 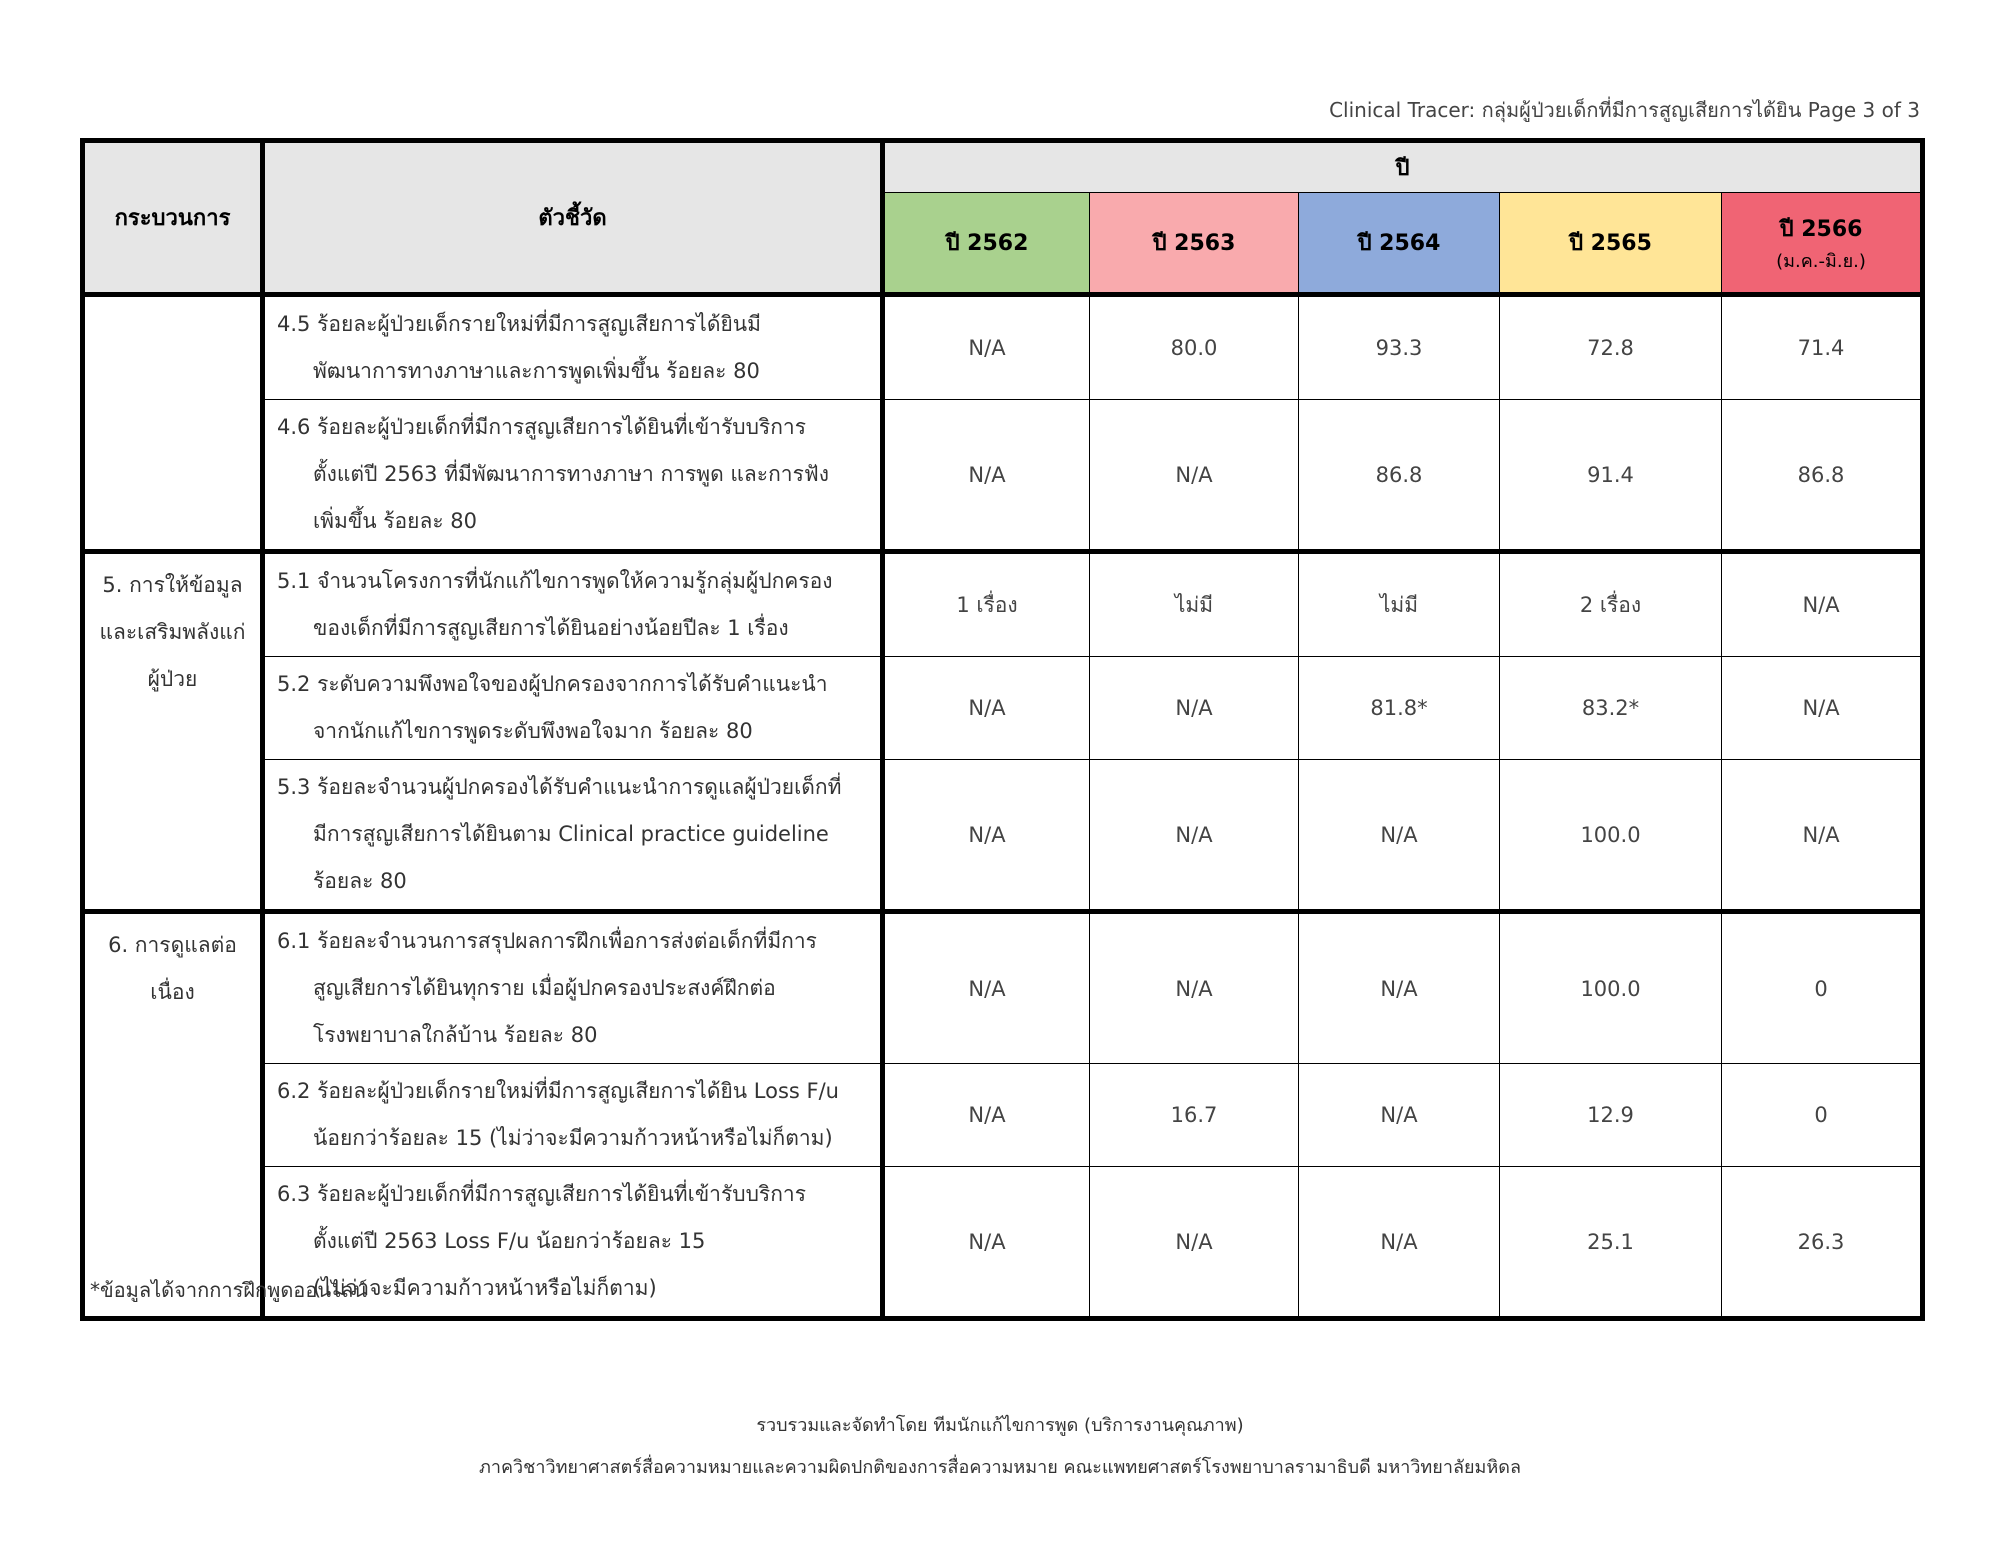 I want to click on header-year: ปี 2564, so click(x=1399, y=244).